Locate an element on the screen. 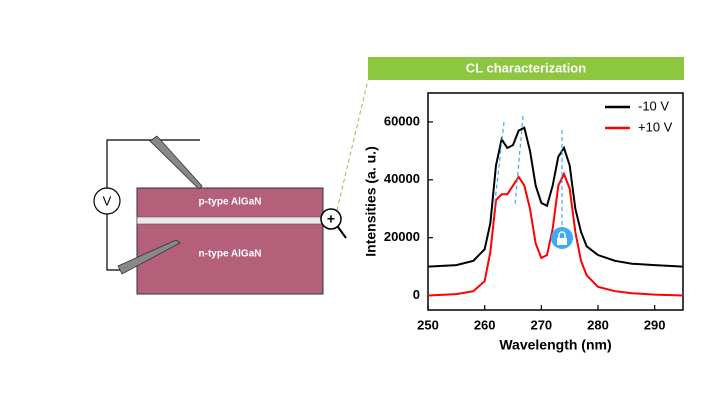 The image size is (720, 410). banner-text: CL characterization is located at coordinates (526, 67).